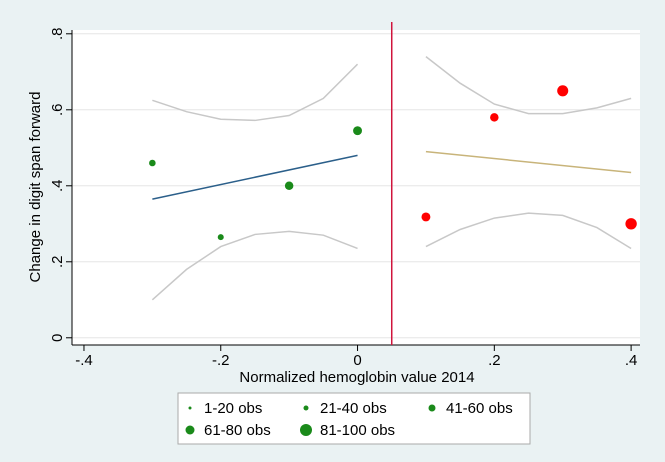 The width and height of the screenshot is (665, 462). I want to click on legend-label: 61-80 obs, so click(237, 430).